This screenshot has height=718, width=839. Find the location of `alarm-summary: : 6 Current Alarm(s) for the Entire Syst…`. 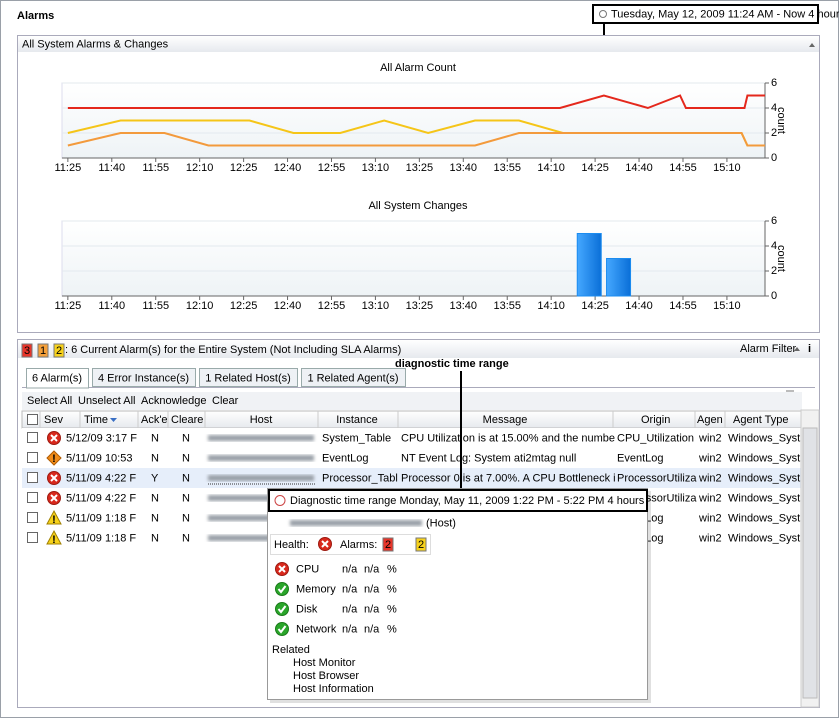

alarm-summary: : 6 Current Alarm(s) for the Entire Syst… is located at coordinates (233, 350).